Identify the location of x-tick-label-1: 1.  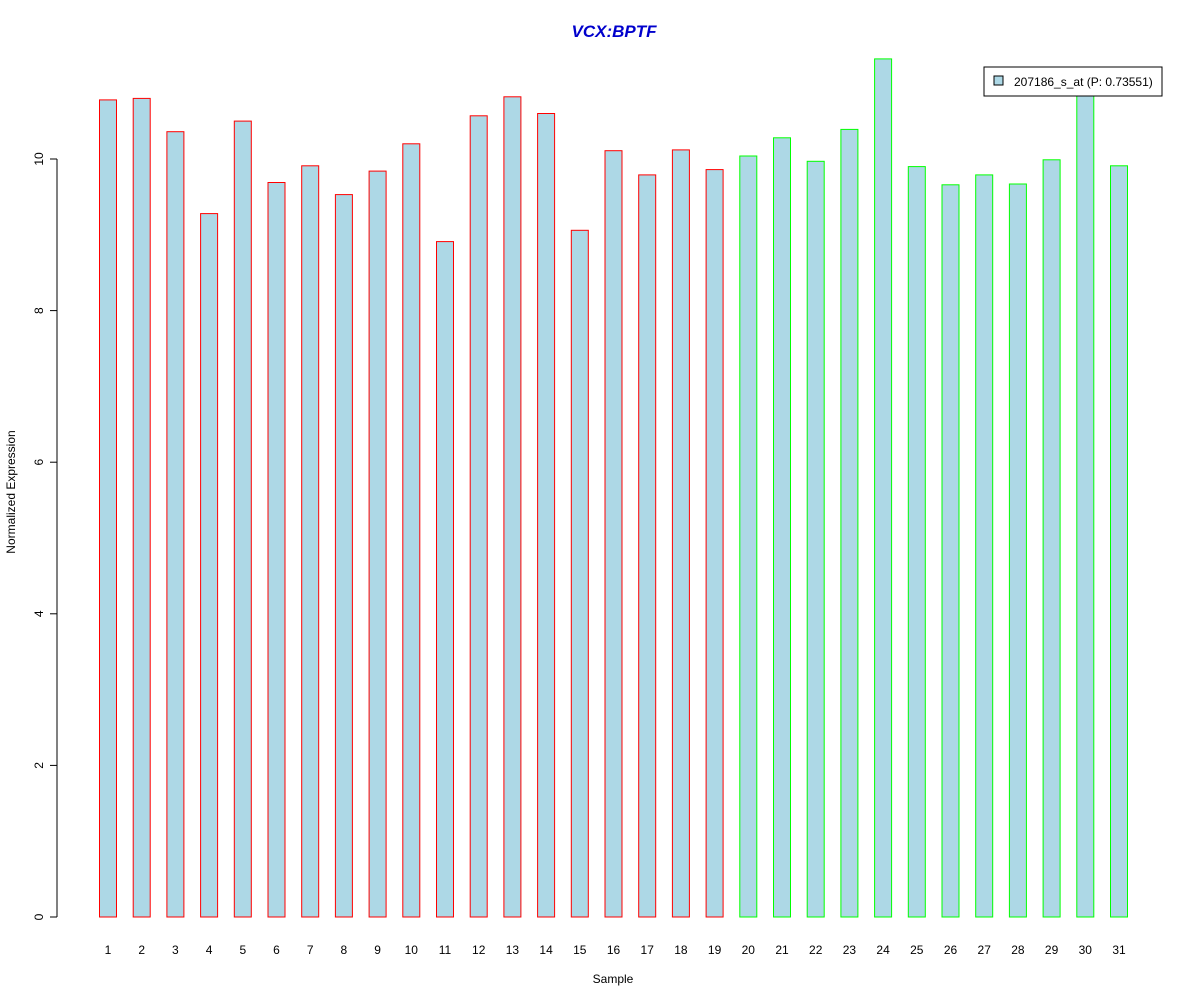
(108, 950).